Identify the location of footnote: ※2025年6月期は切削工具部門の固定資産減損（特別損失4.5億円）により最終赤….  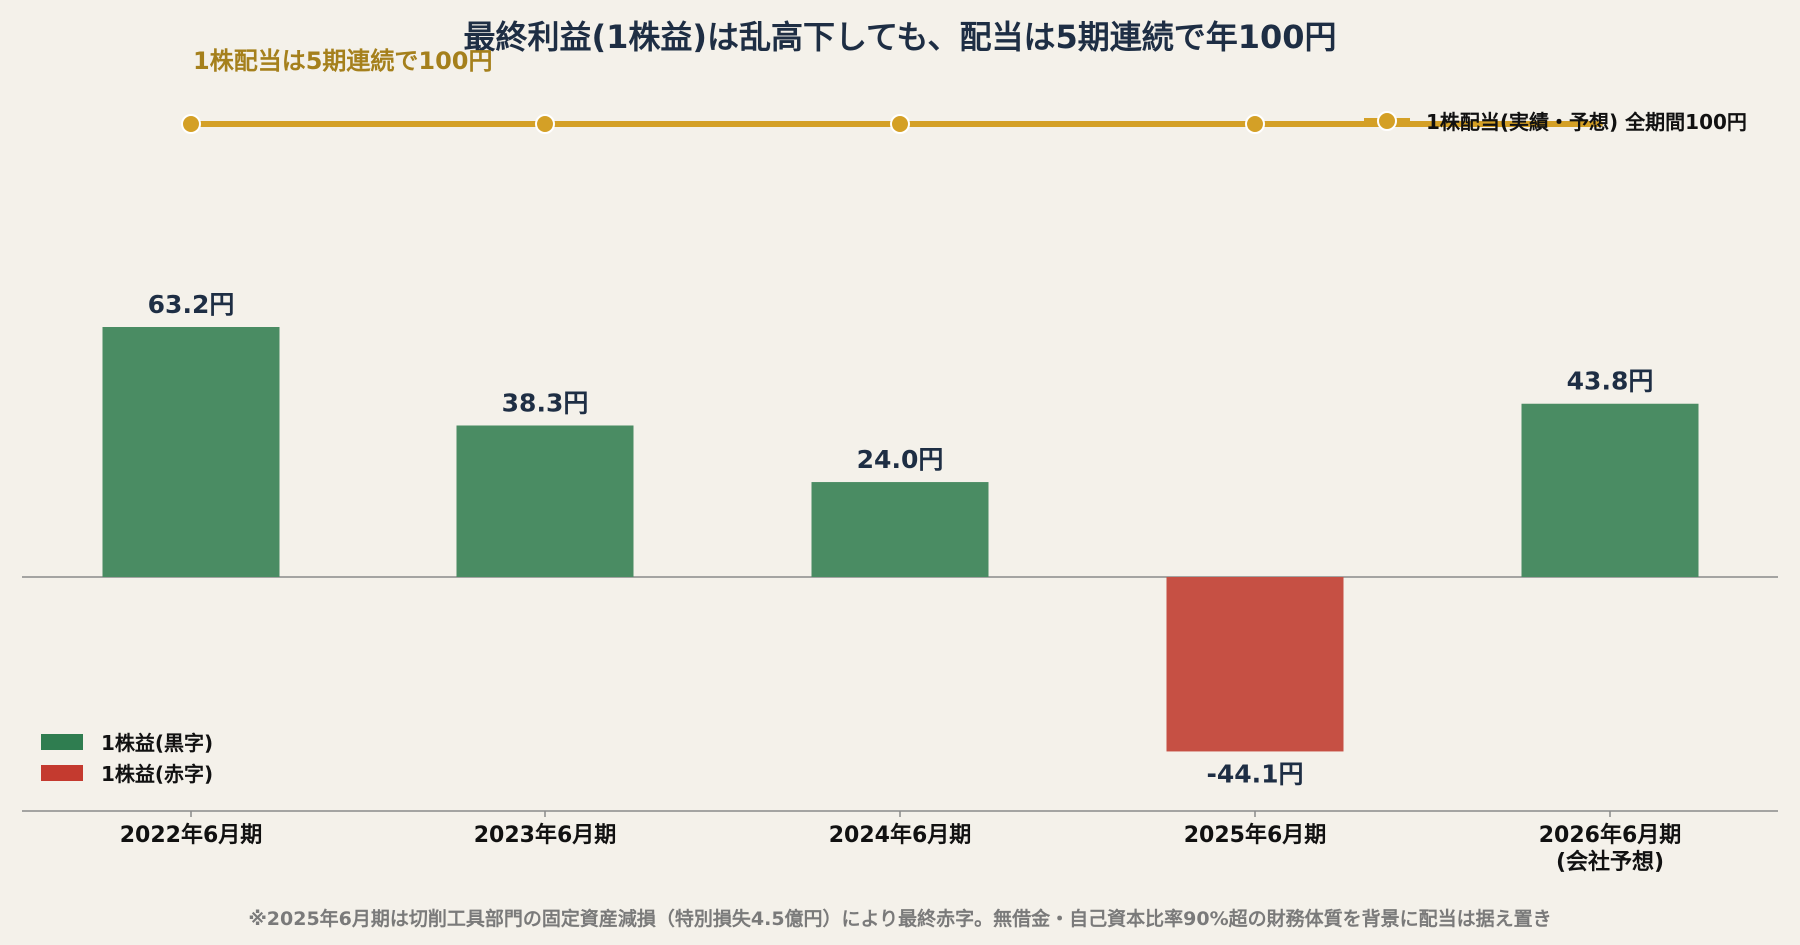
(899, 918).